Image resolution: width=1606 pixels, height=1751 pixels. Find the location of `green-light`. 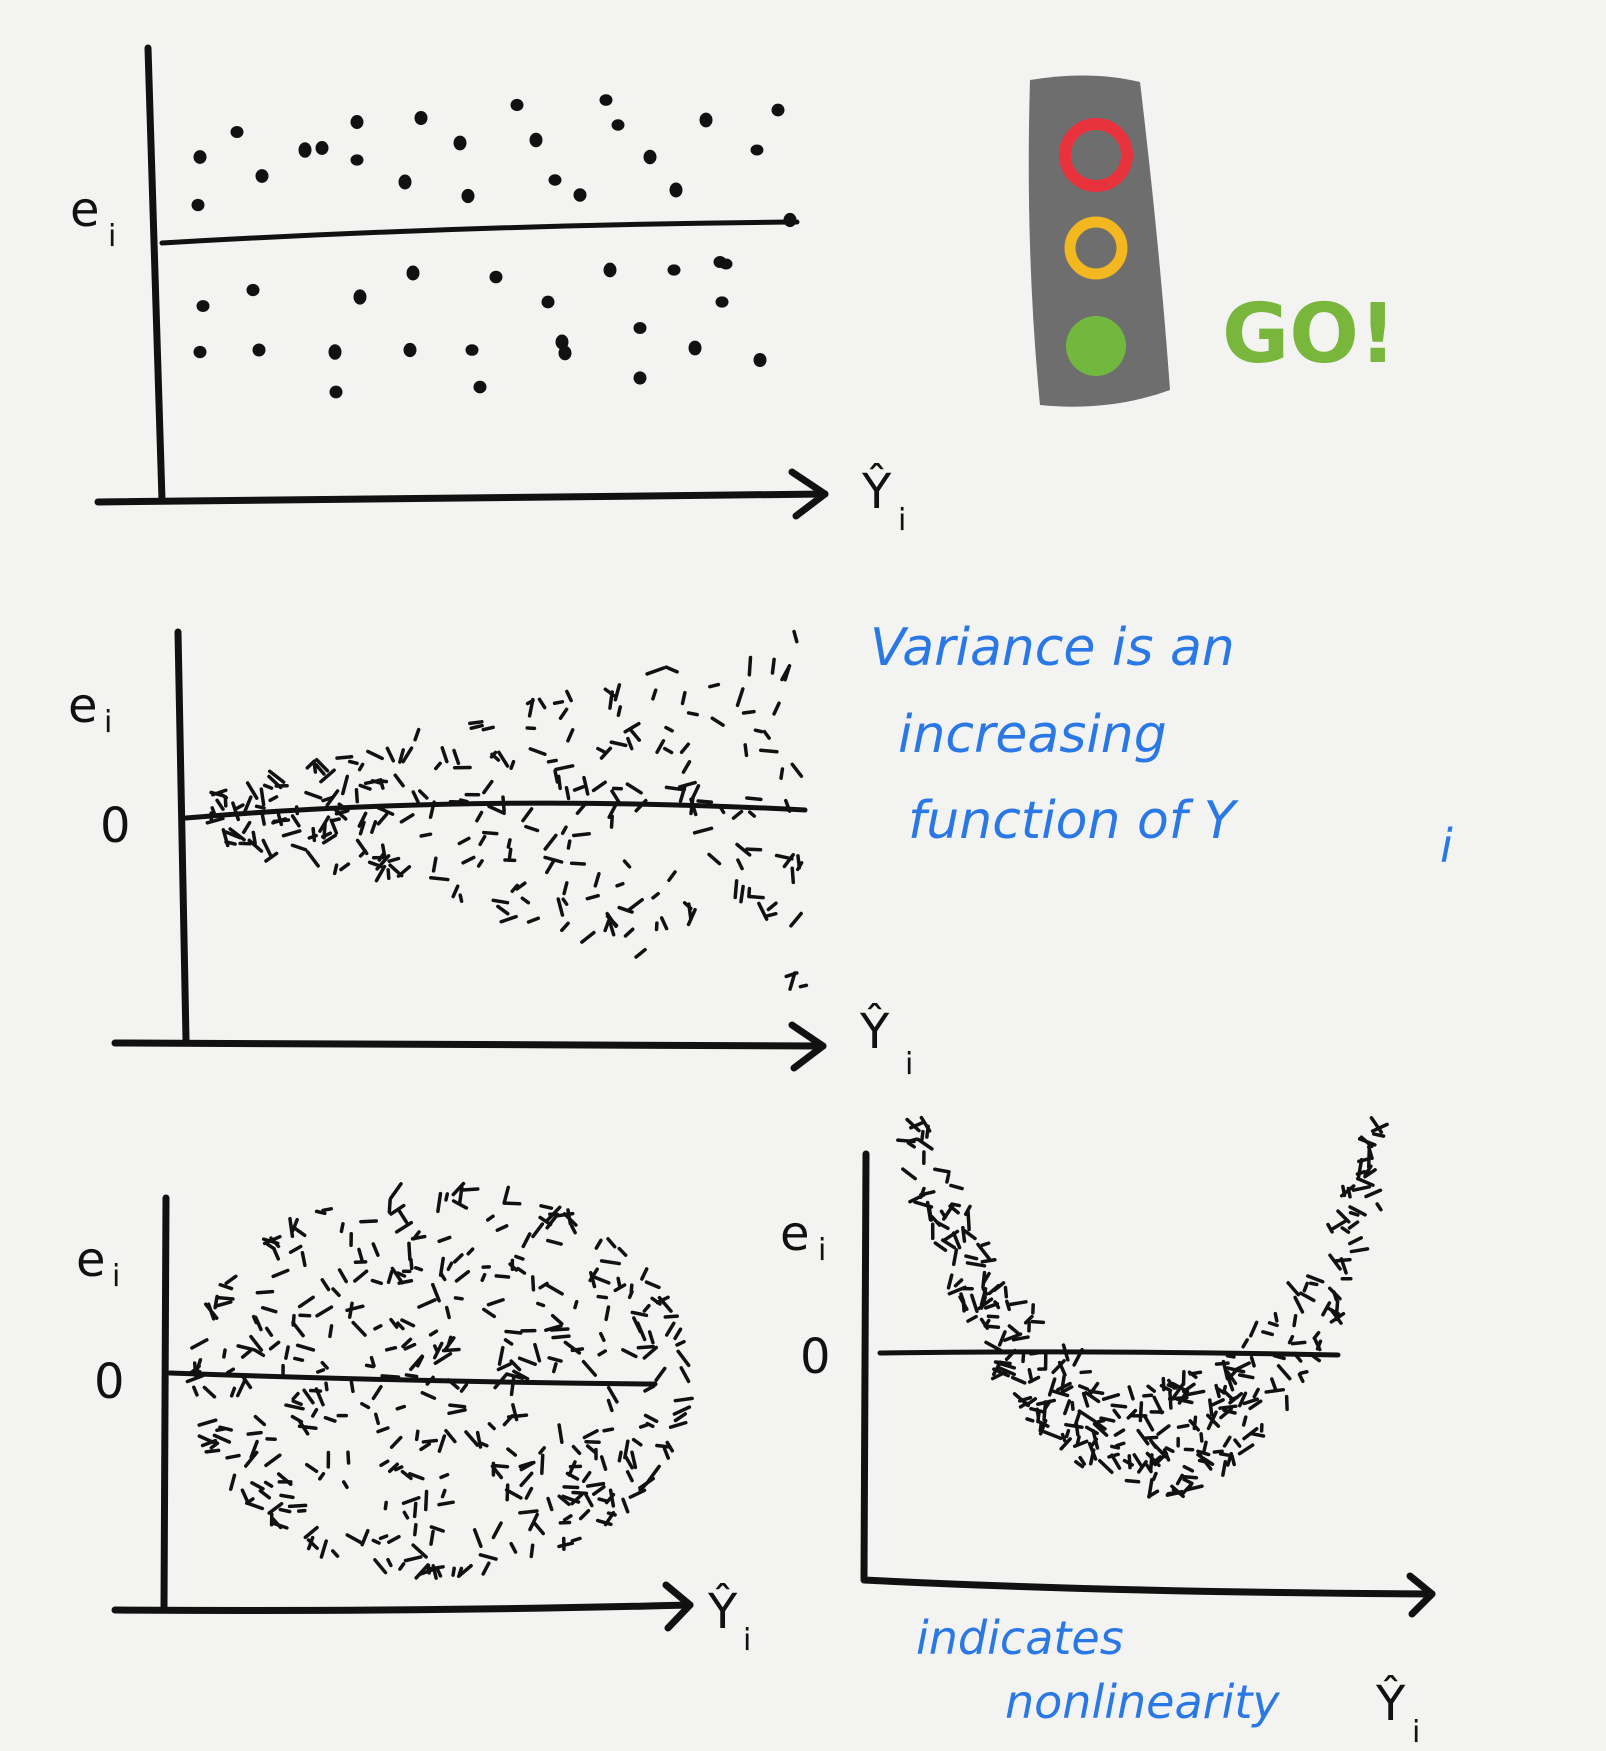

green-light is located at coordinates (1096, 346).